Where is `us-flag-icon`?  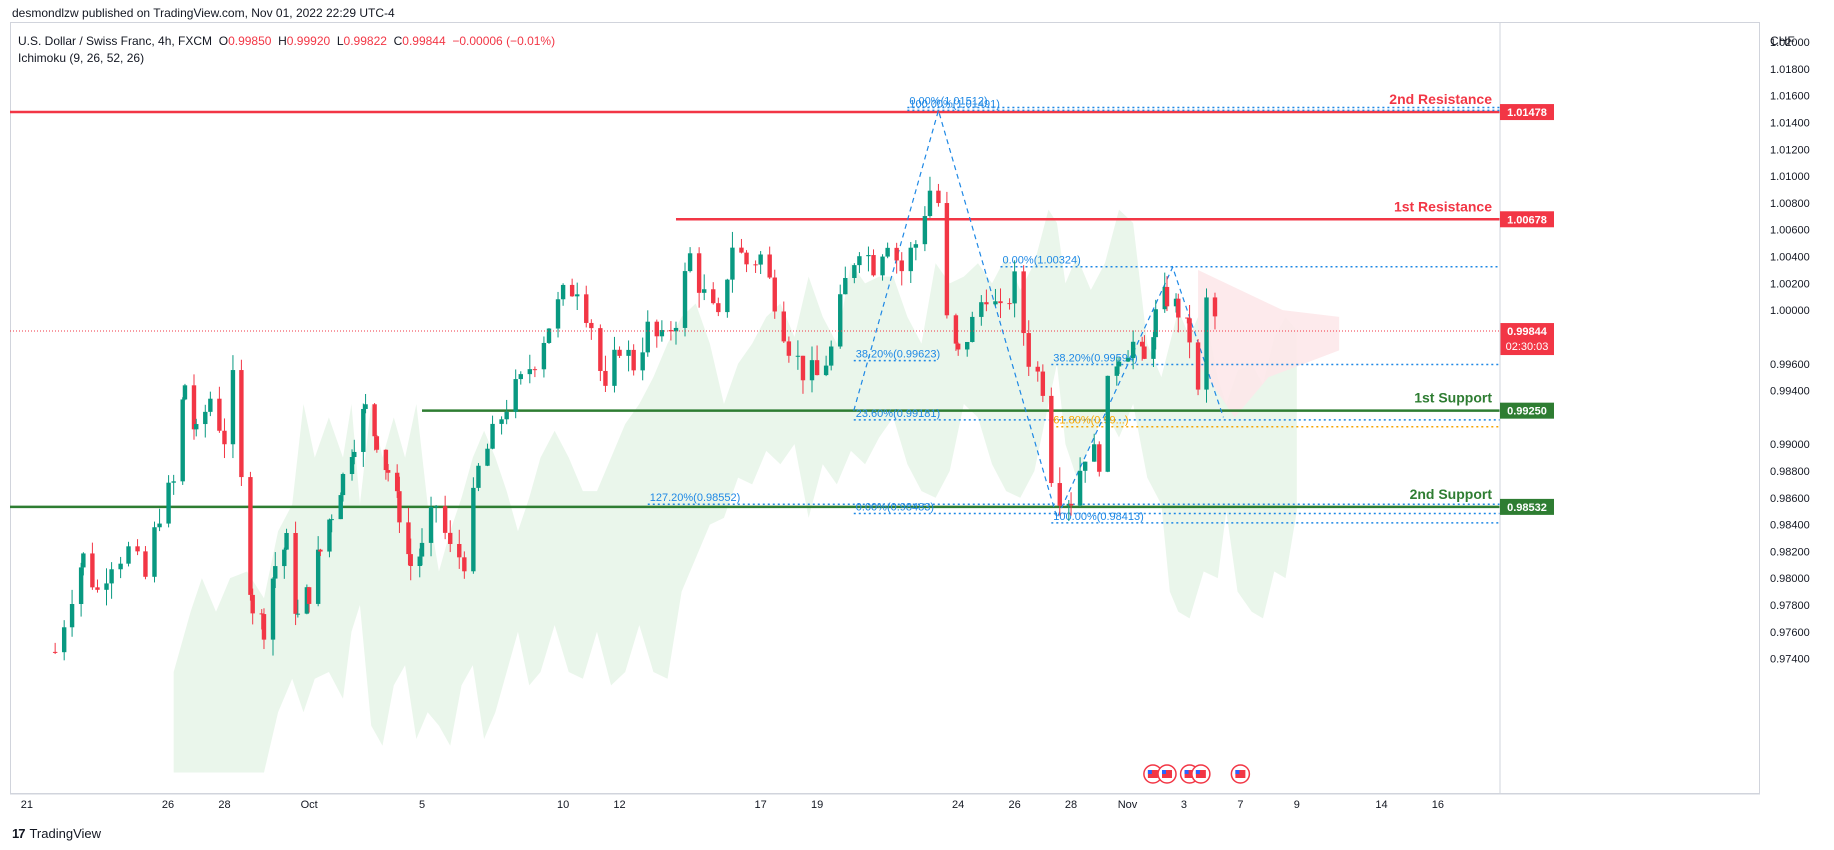
us-flag-icon is located at coordinates (1201, 774).